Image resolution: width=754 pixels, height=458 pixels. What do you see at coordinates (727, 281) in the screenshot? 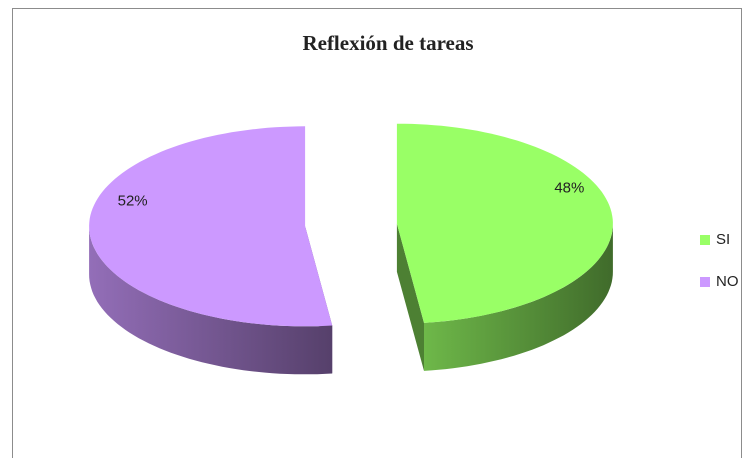
I see `legend-label: NO` at bounding box center [727, 281].